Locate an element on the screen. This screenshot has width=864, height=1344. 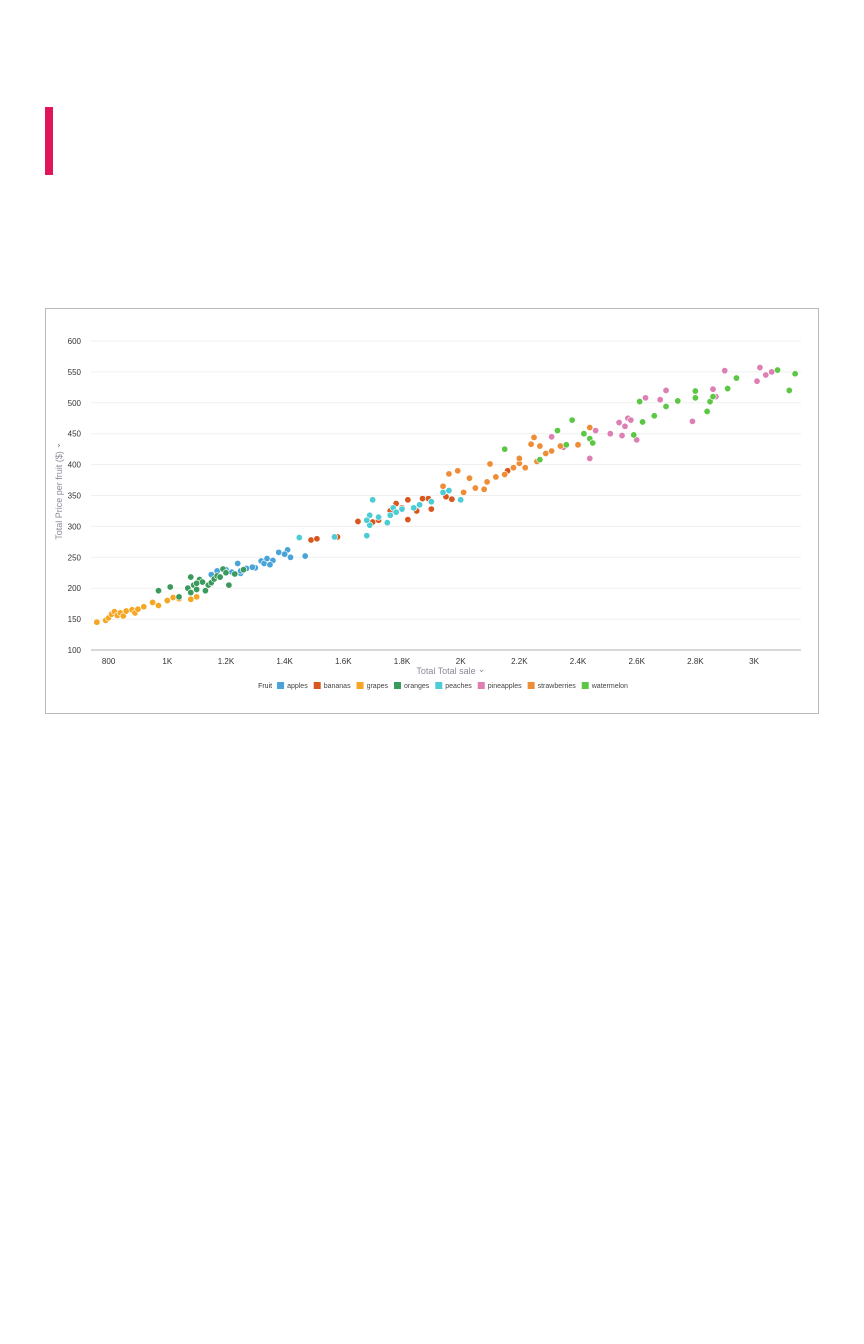
y-axis-title: Total Price per fruit ($) is located at coordinates (59, 495).